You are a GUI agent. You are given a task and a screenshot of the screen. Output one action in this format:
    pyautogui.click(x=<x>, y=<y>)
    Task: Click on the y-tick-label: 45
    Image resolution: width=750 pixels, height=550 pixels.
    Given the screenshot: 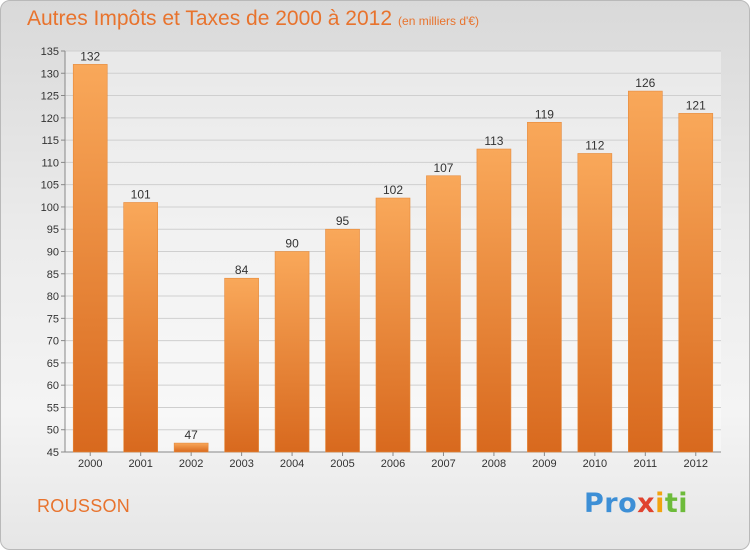 What is the action you would take?
    pyautogui.click(x=53, y=453)
    